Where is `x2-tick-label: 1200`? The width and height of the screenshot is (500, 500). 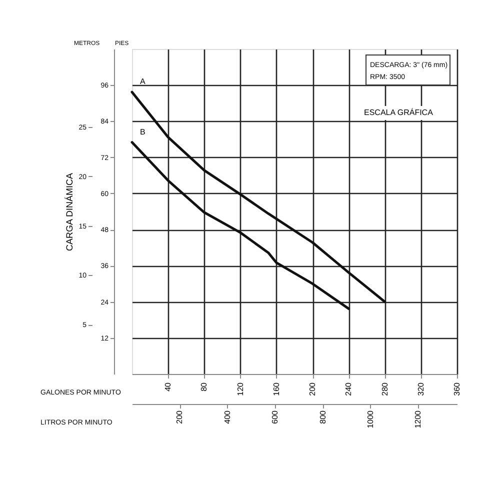 x2-tick-label: 1200 is located at coordinates (418, 419).